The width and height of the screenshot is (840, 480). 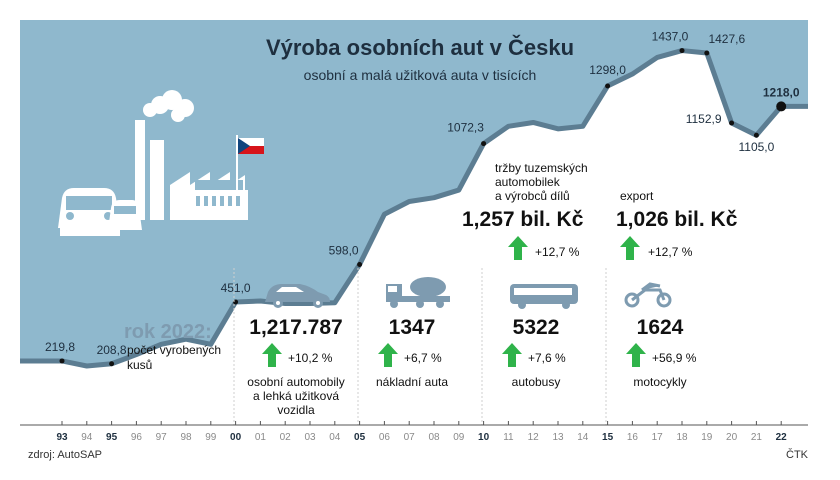 I want to click on year-desc-1: počet vyrobených, so click(x=174, y=350).